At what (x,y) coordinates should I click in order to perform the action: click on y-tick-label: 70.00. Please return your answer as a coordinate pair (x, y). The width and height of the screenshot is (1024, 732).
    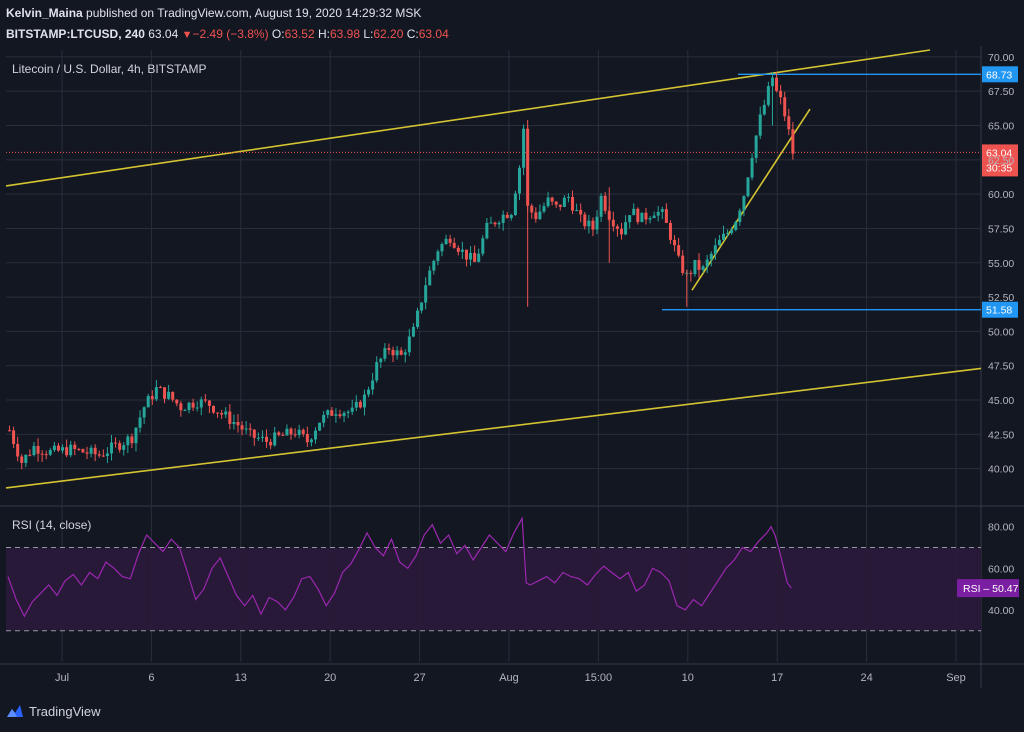
    Looking at the image, I should click on (1001, 58).